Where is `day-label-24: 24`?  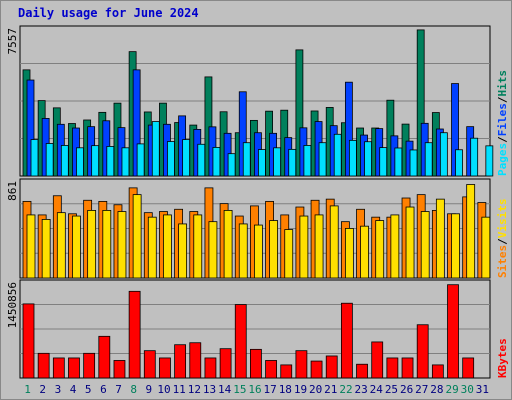
day-label-24: 24 is located at coordinates (377, 389).